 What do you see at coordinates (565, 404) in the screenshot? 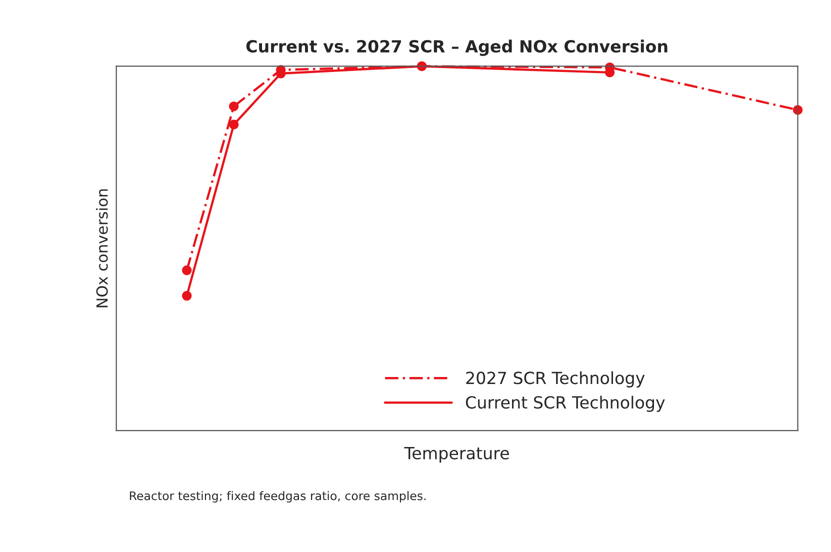
I see `legend-label: Current SCR Technology` at bounding box center [565, 404].